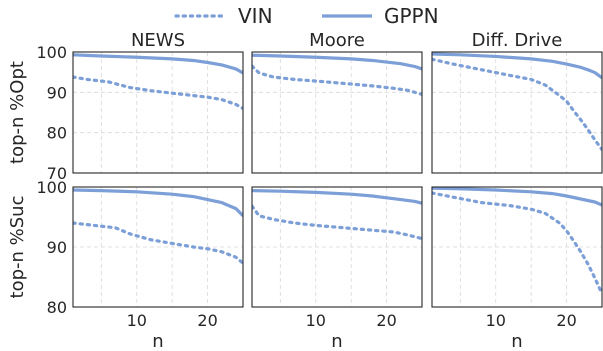 The image size is (603, 351). Describe the element at coordinates (517, 40) in the screenshot. I see `panel-title-2: Diff. Drive` at that location.